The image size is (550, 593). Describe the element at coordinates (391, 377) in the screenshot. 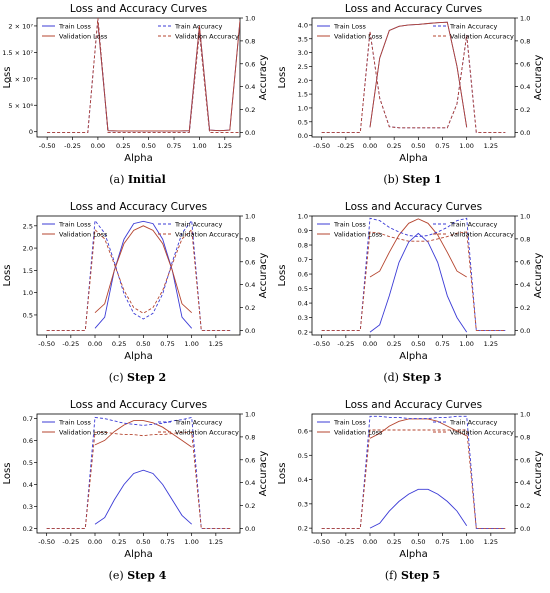

I see `caption-label: (d)` at that location.